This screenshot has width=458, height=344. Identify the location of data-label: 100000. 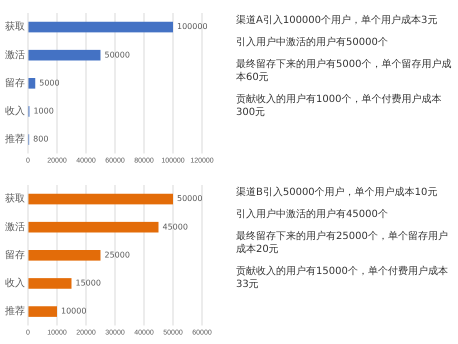
(192, 27).